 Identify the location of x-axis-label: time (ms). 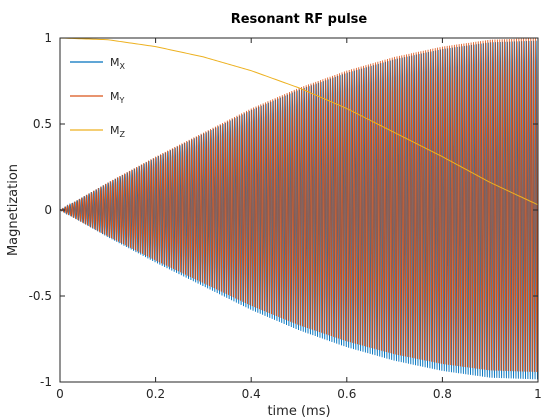
(298, 411).